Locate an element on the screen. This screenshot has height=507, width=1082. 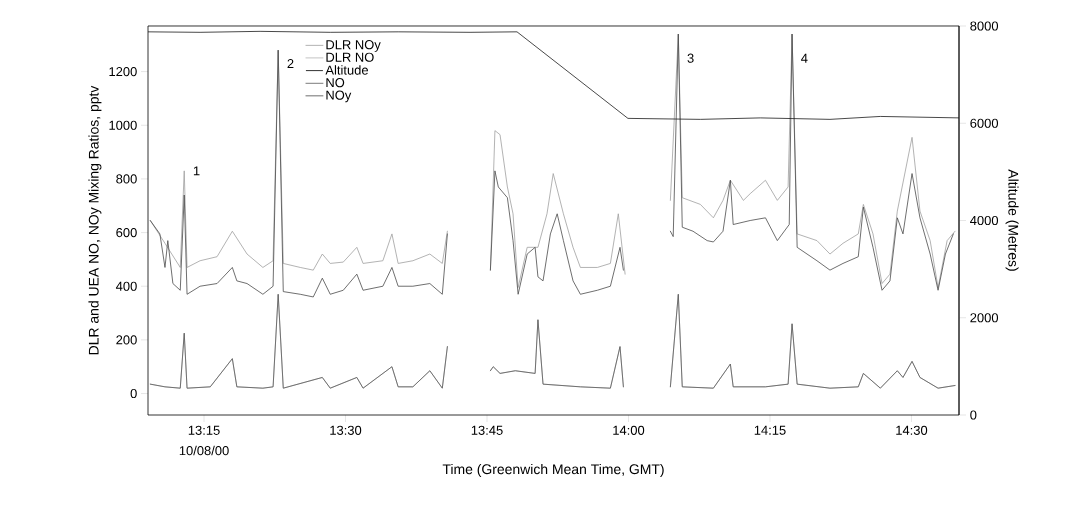
annotation: 1 is located at coordinates (196, 171).